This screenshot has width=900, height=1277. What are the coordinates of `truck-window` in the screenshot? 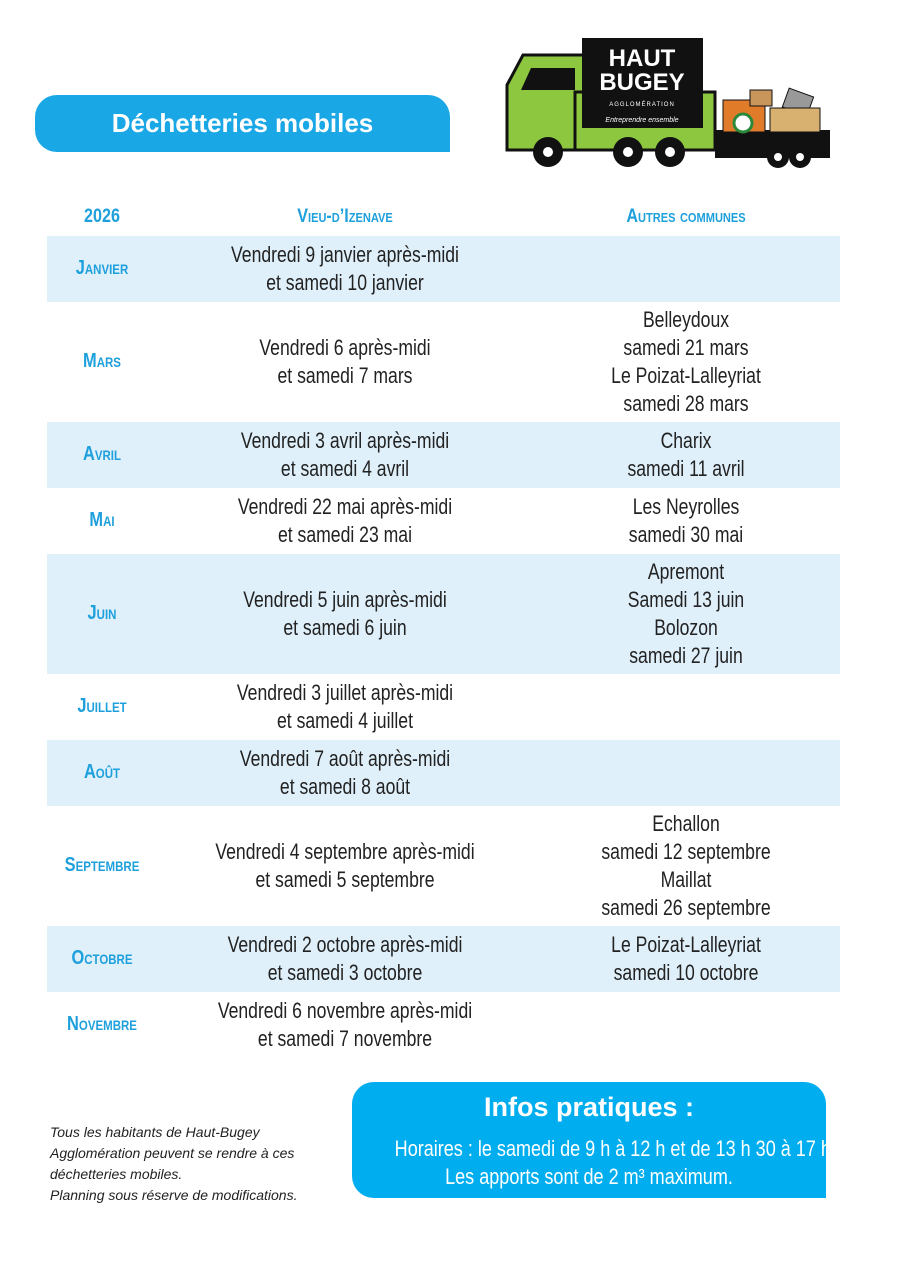 It's located at (548, 79).